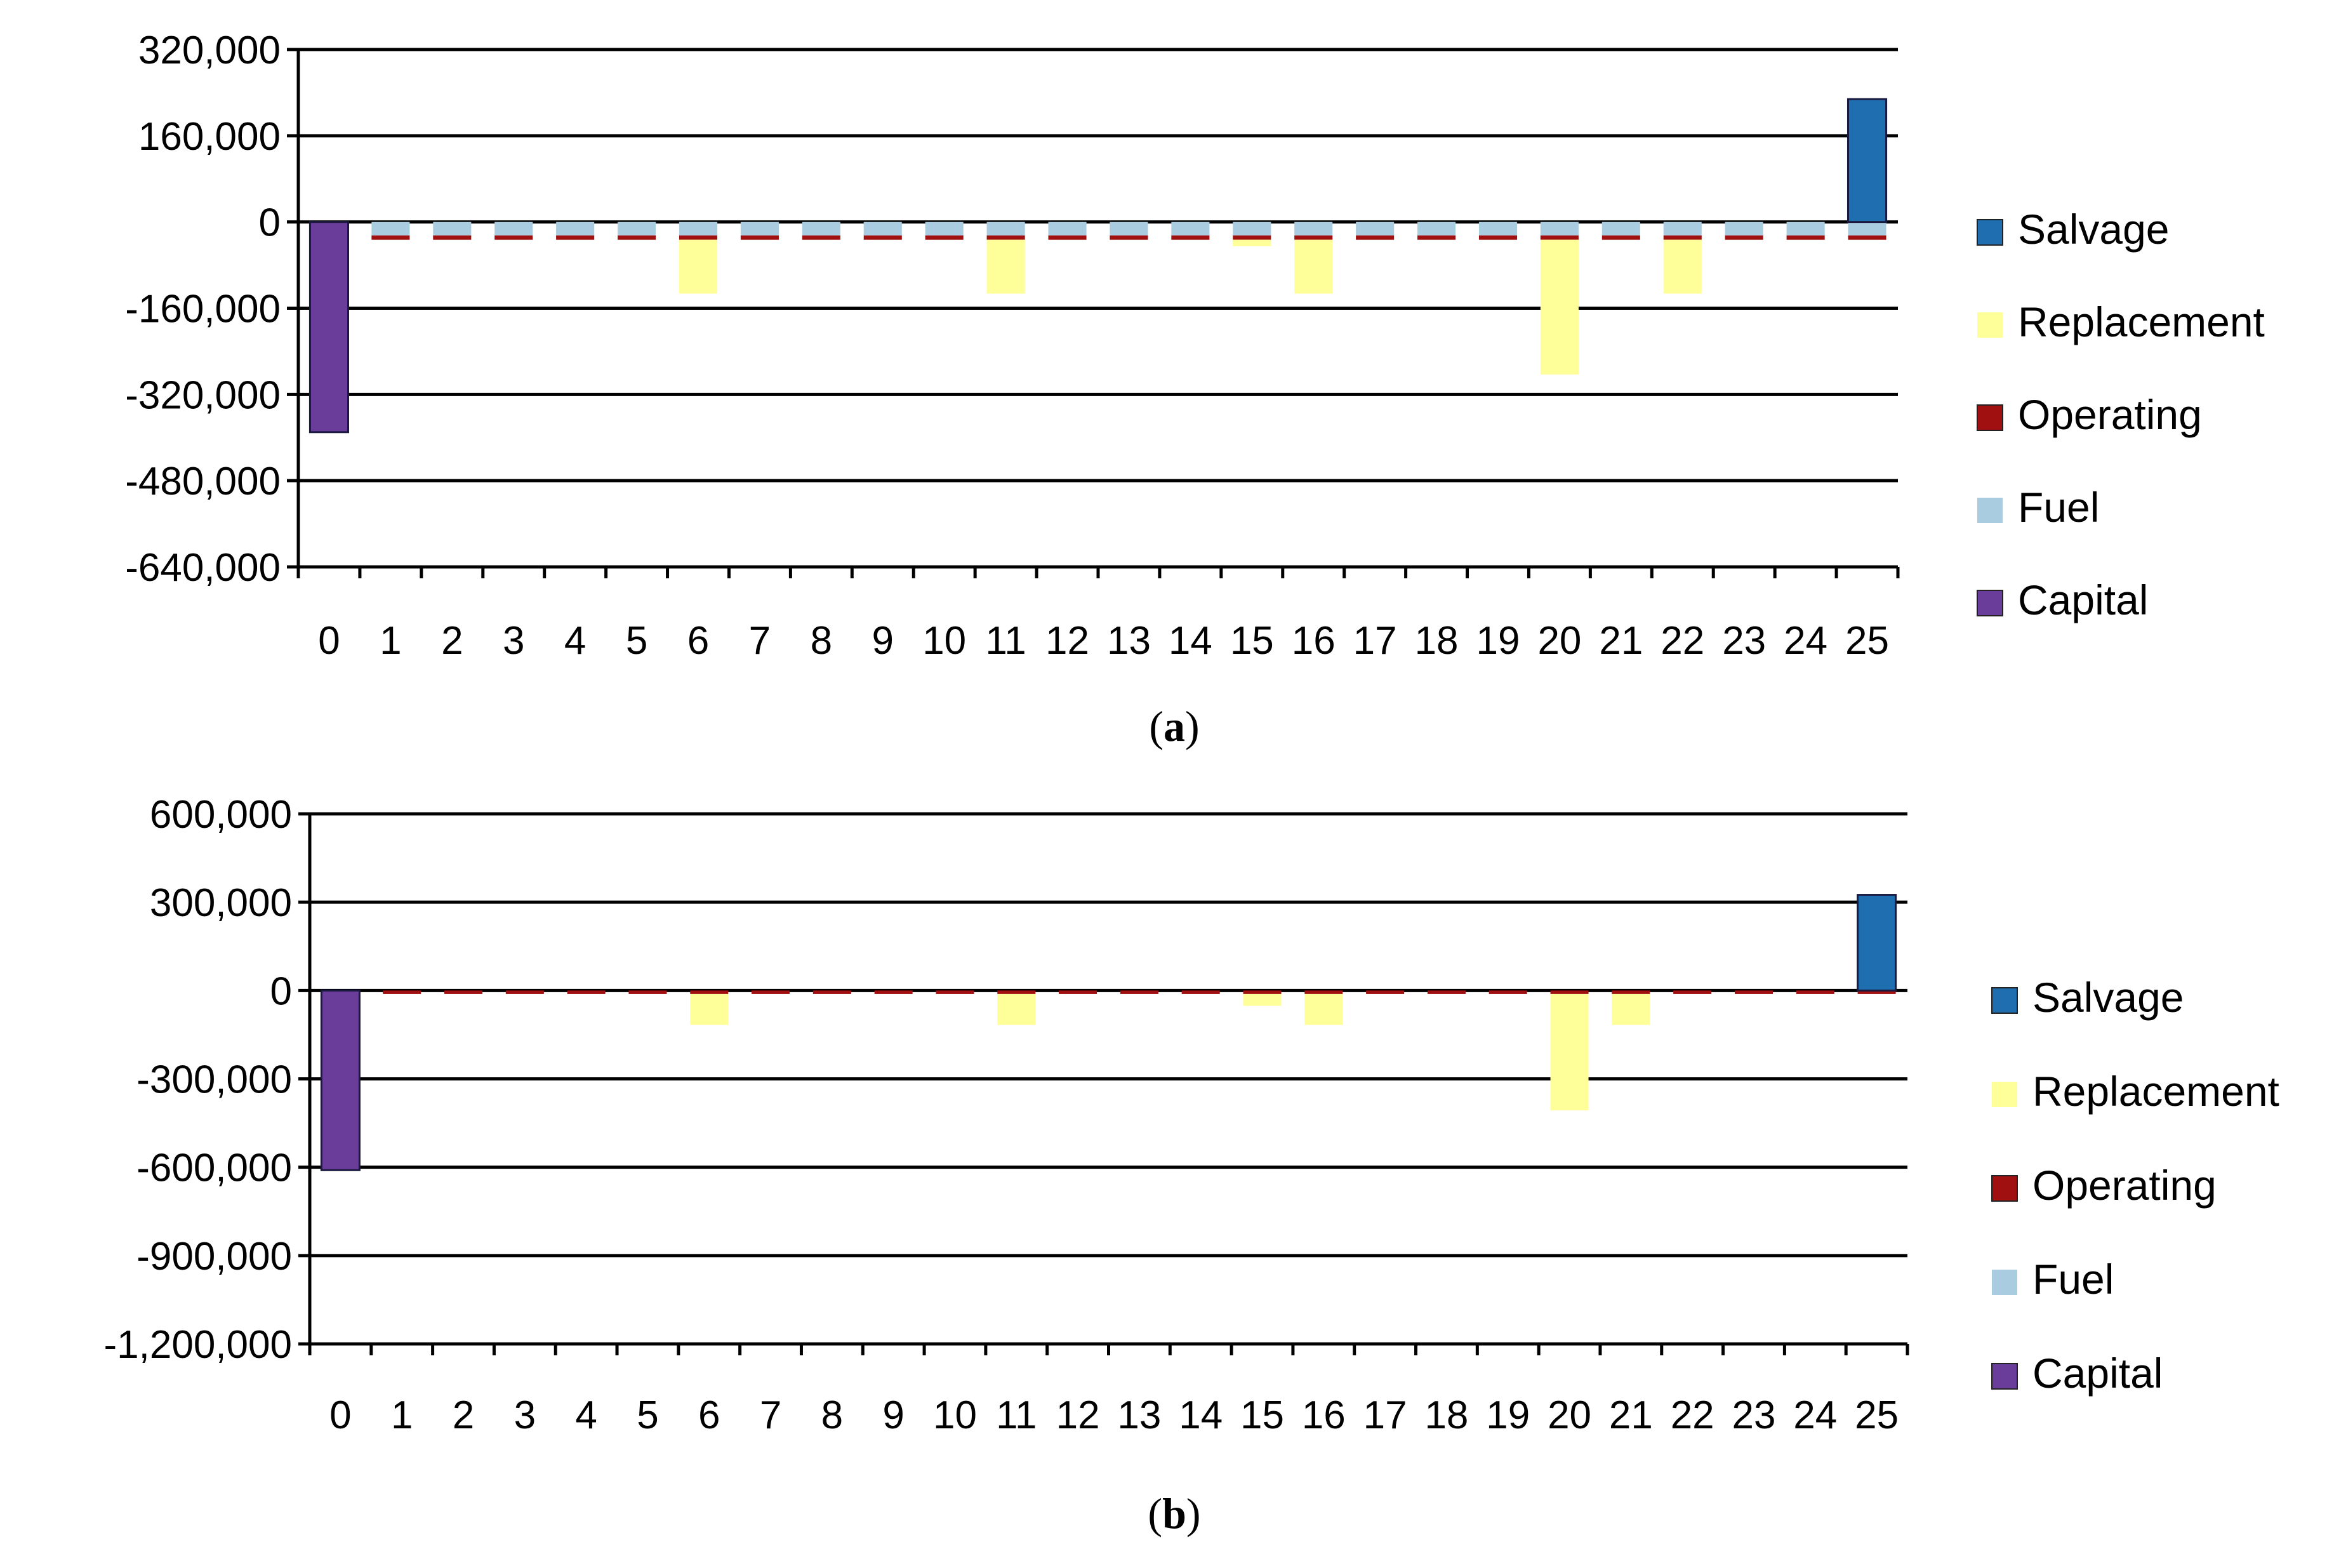 The width and height of the screenshot is (2327, 1568). What do you see at coordinates (1559, 641) in the screenshot?
I see `x-tick-label: 20` at bounding box center [1559, 641].